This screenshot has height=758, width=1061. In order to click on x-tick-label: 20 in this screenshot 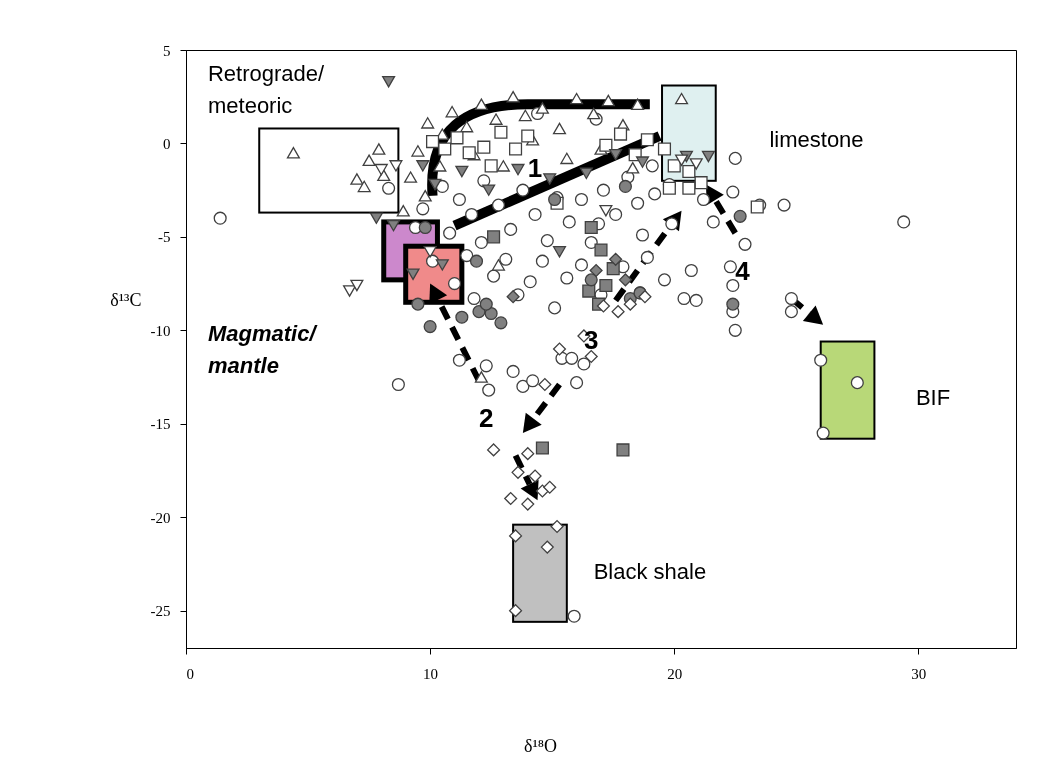, I will do `click(675, 673)`.